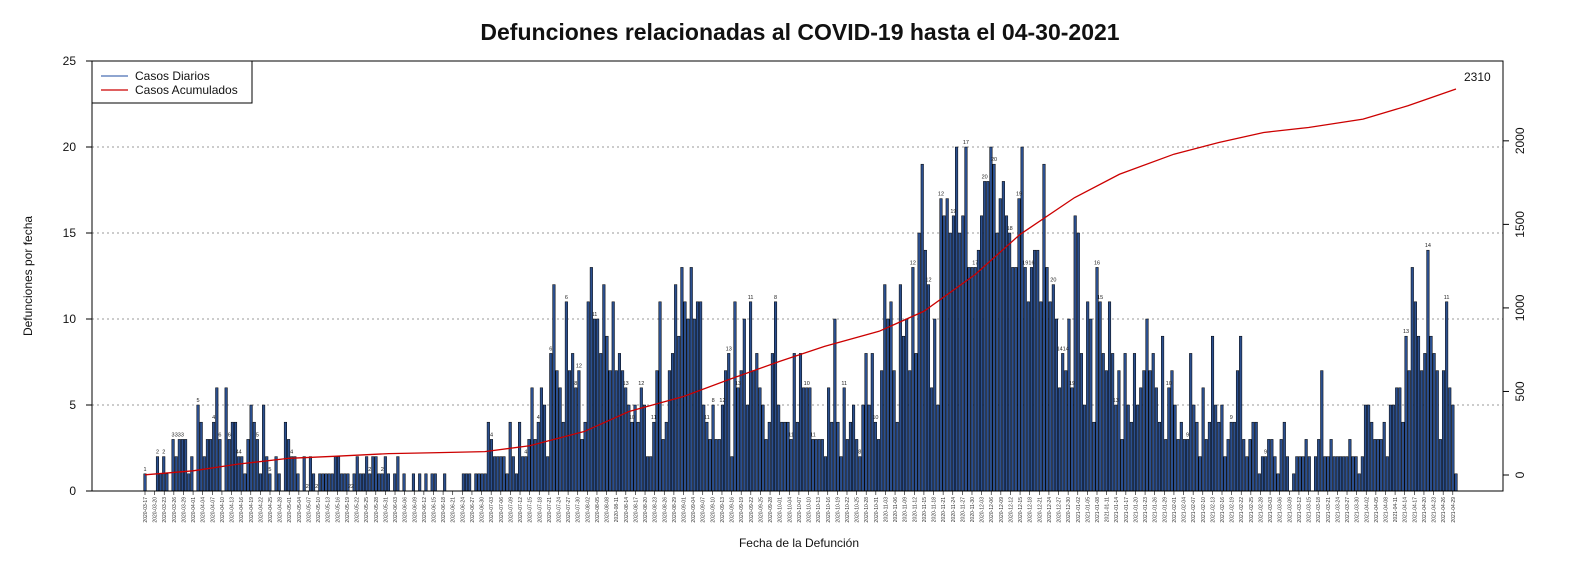 The width and height of the screenshot is (1584, 571). I want to click on x-tick-label: 2021-03-27, so click(1348, 510).